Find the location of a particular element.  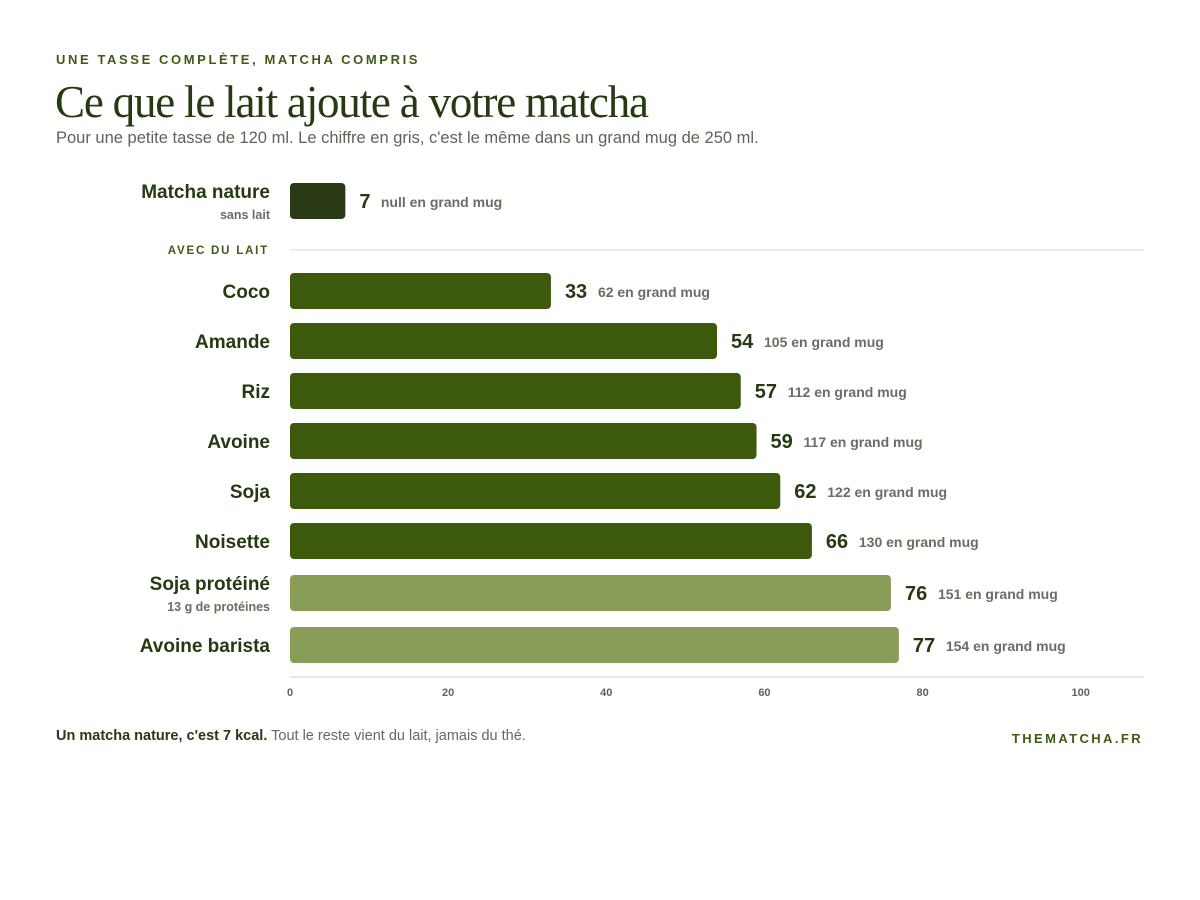

mug-label: 117 en grand mug is located at coordinates (863, 442).